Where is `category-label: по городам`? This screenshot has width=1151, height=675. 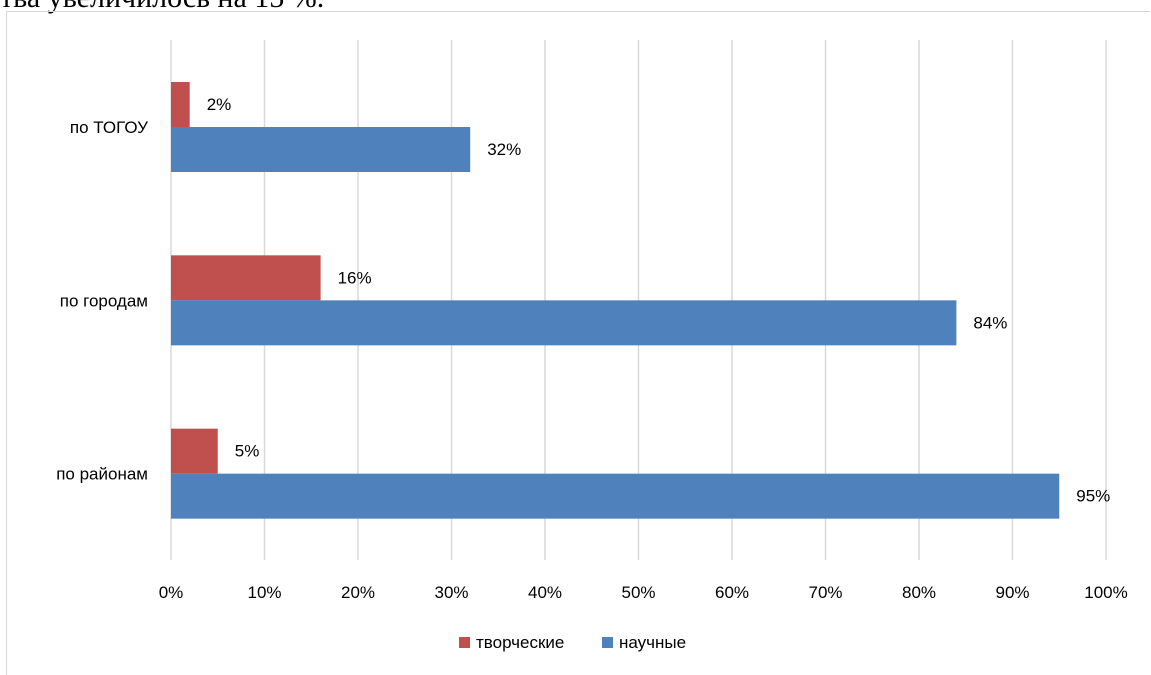 category-label: по городам is located at coordinates (104, 300).